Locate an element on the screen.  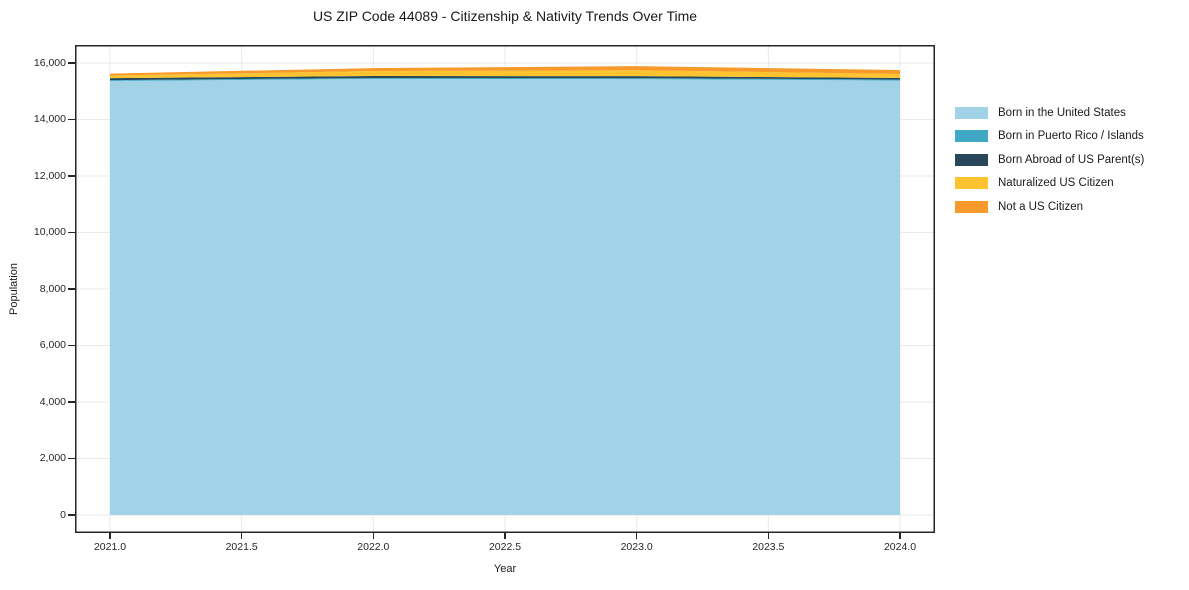
x-tick-label: 2021.0 is located at coordinates (110, 547).